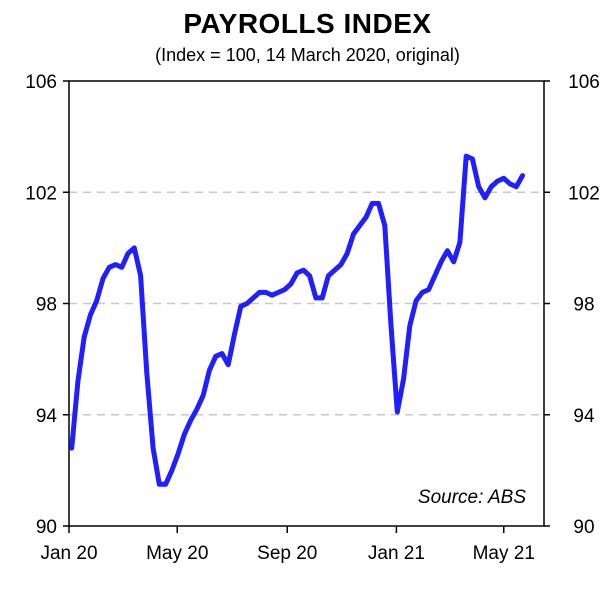 This screenshot has height=591, width=615. I want to click on y-tick-label-left-106: 106, so click(41, 82).